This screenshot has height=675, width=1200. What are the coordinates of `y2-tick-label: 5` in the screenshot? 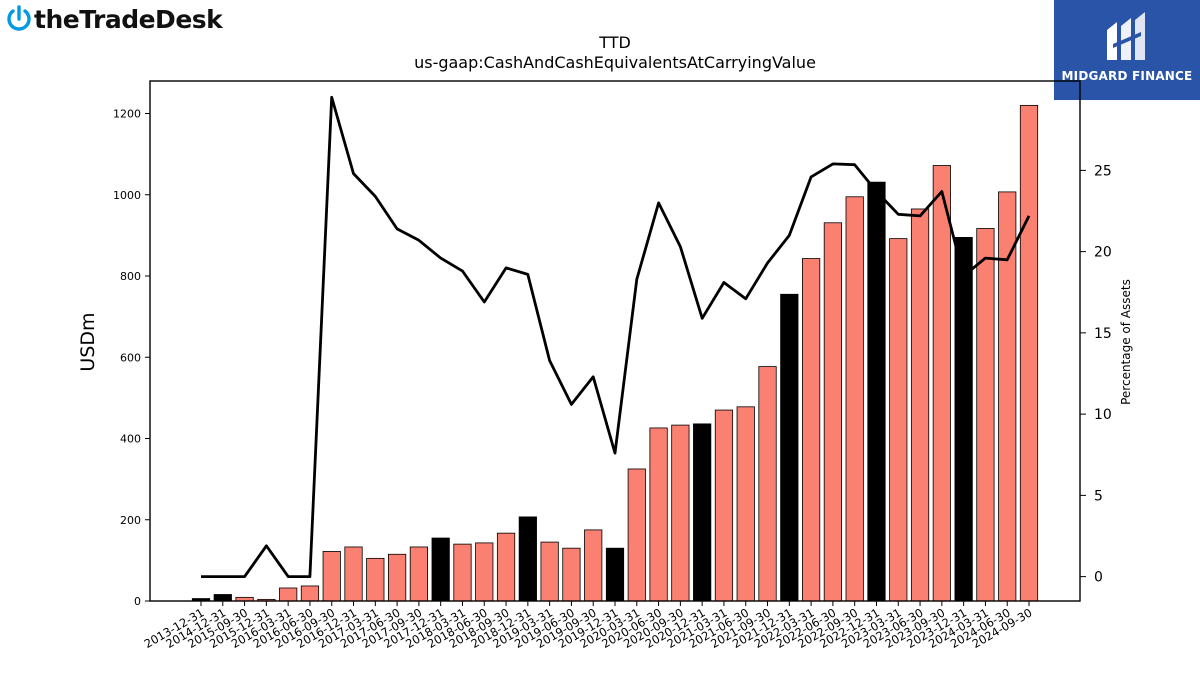 It's located at (1098, 496).